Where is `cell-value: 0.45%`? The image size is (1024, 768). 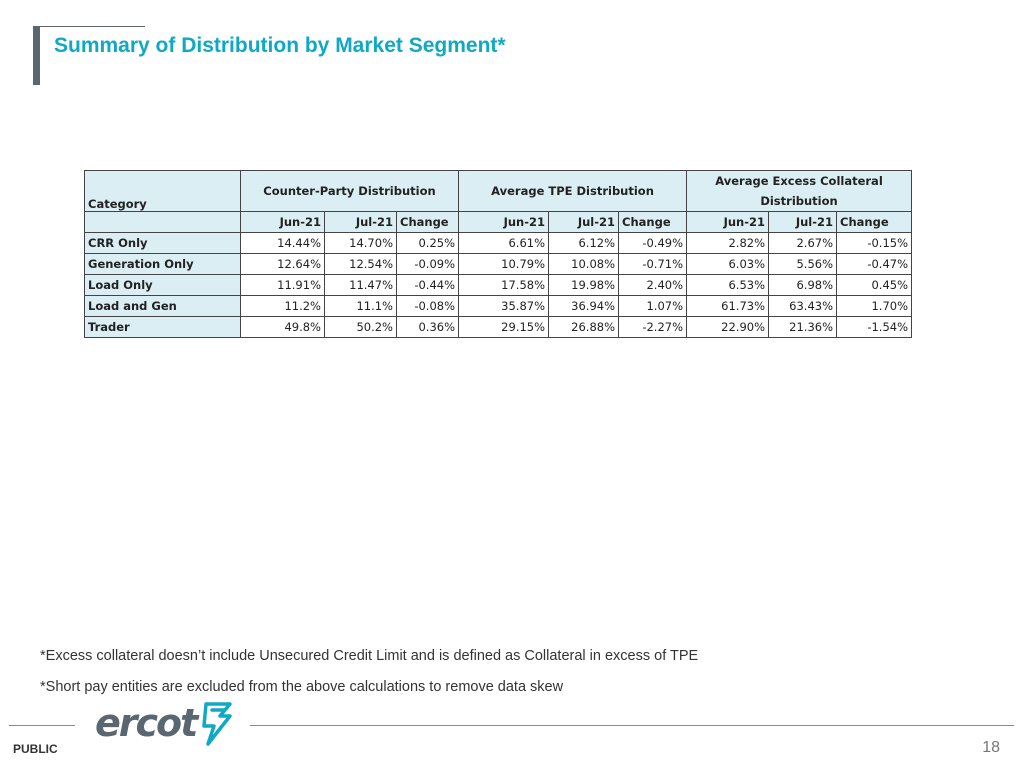
cell-value: 0.45% is located at coordinates (874, 285).